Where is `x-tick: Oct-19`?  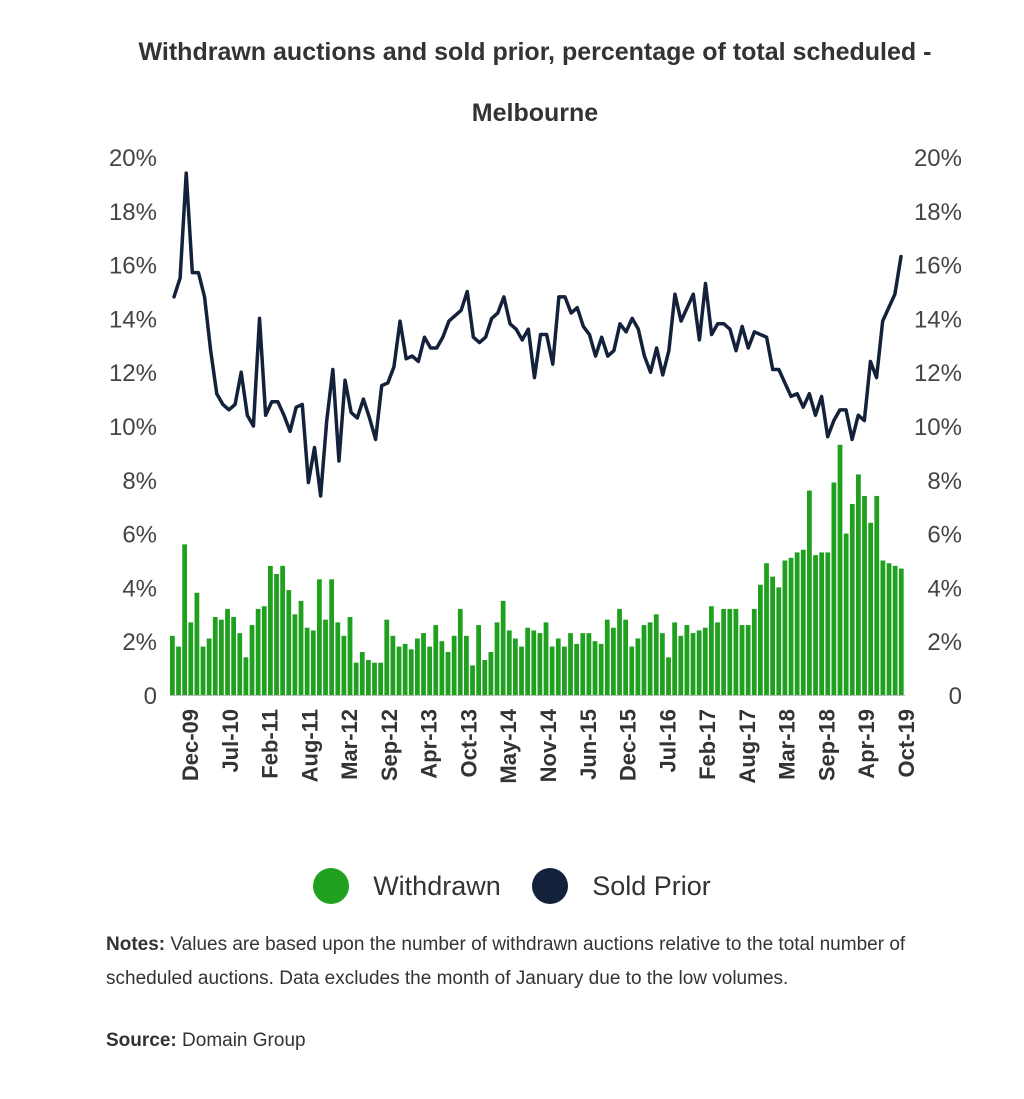 x-tick: Oct-19 is located at coordinates (906, 743).